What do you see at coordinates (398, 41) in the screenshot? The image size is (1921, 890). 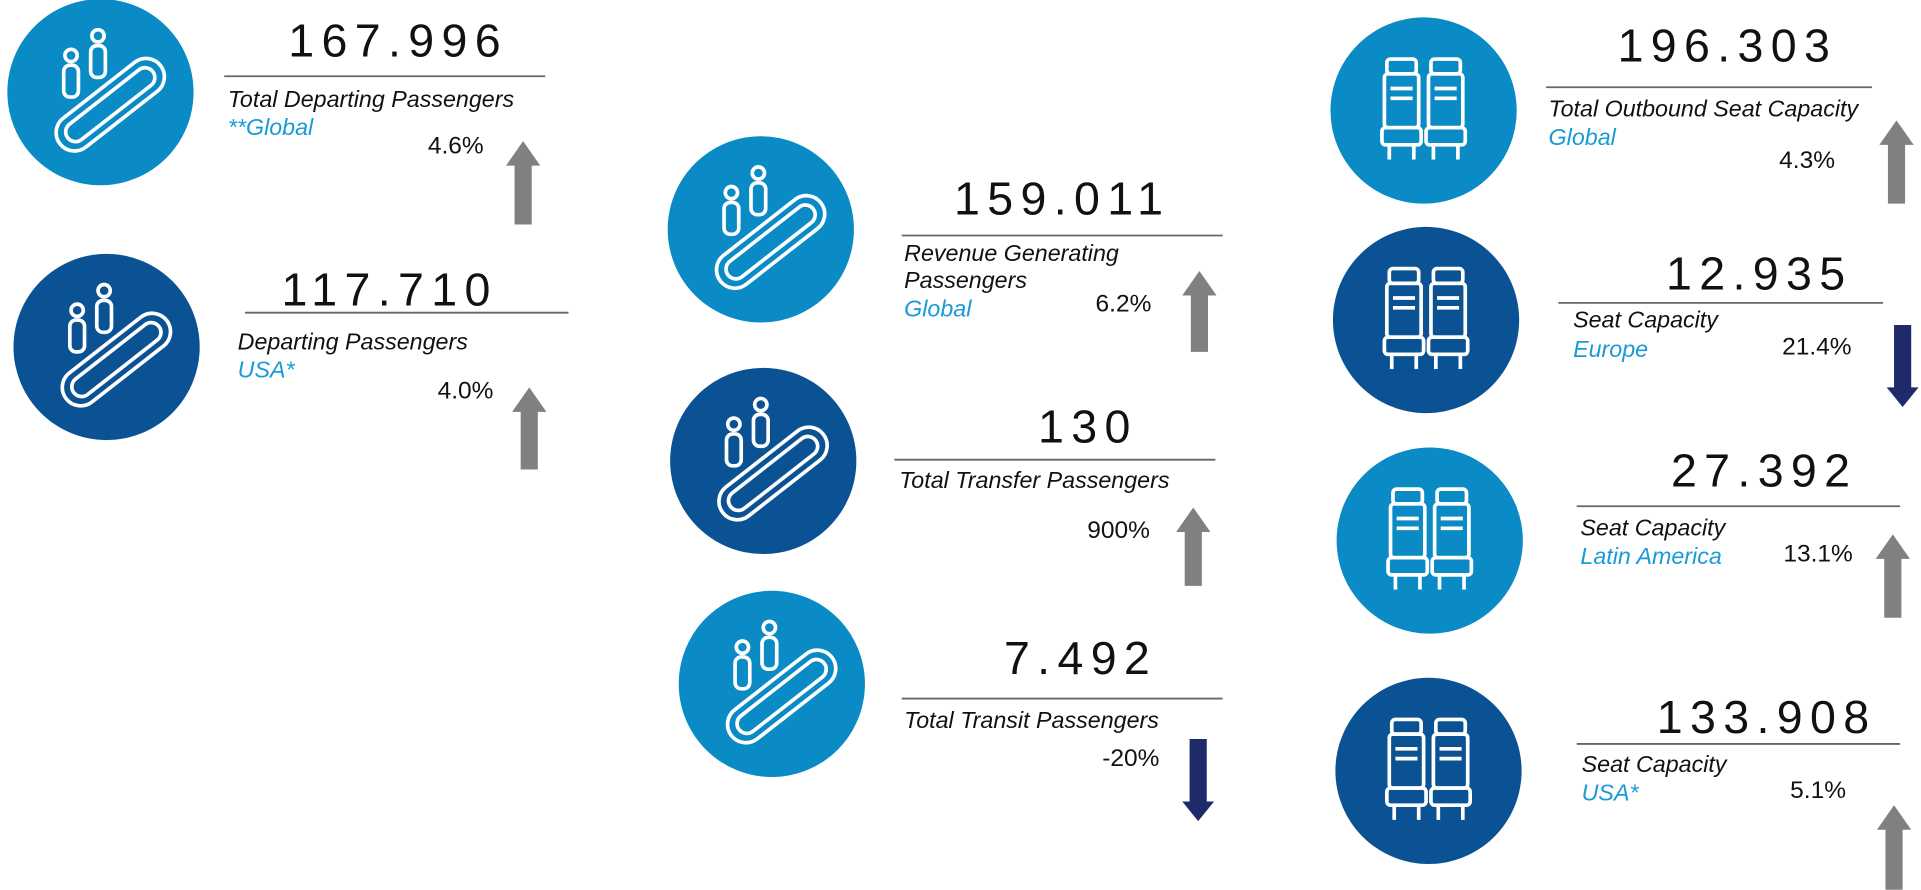 I see `kpi-value: 167.996` at bounding box center [398, 41].